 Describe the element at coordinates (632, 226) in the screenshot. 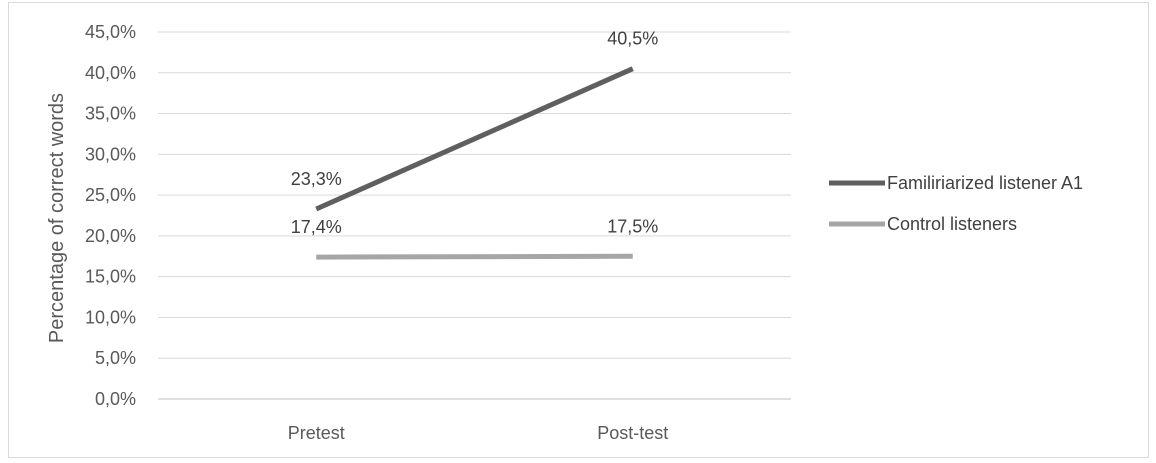

I see `data-label: 17,5%` at that location.